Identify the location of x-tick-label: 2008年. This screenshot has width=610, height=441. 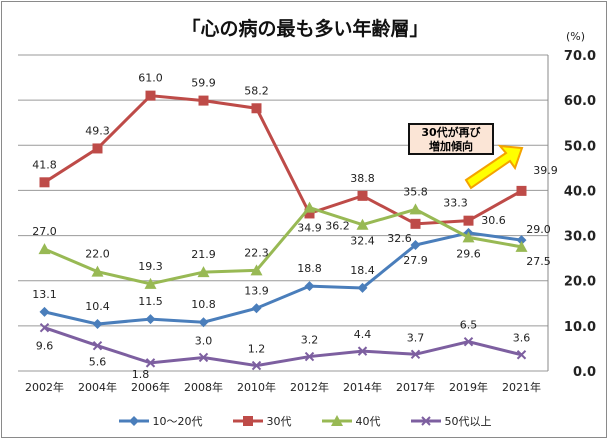
(203, 387).